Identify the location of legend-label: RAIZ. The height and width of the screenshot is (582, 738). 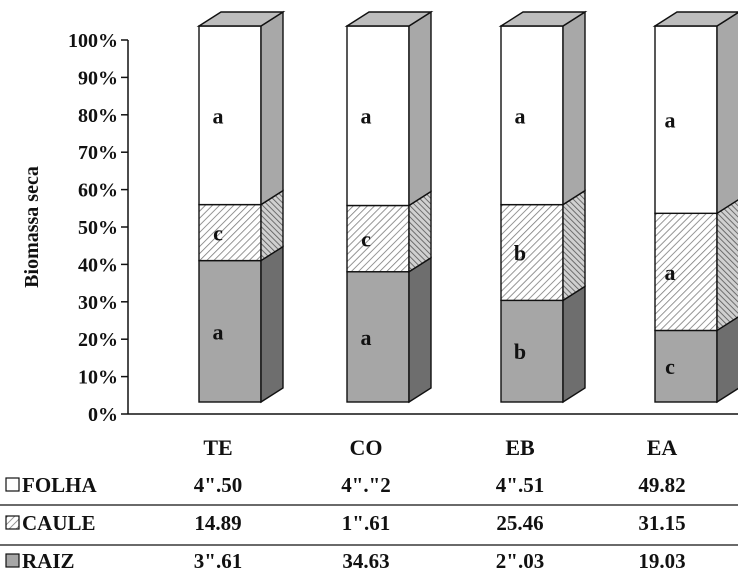
(48, 561).